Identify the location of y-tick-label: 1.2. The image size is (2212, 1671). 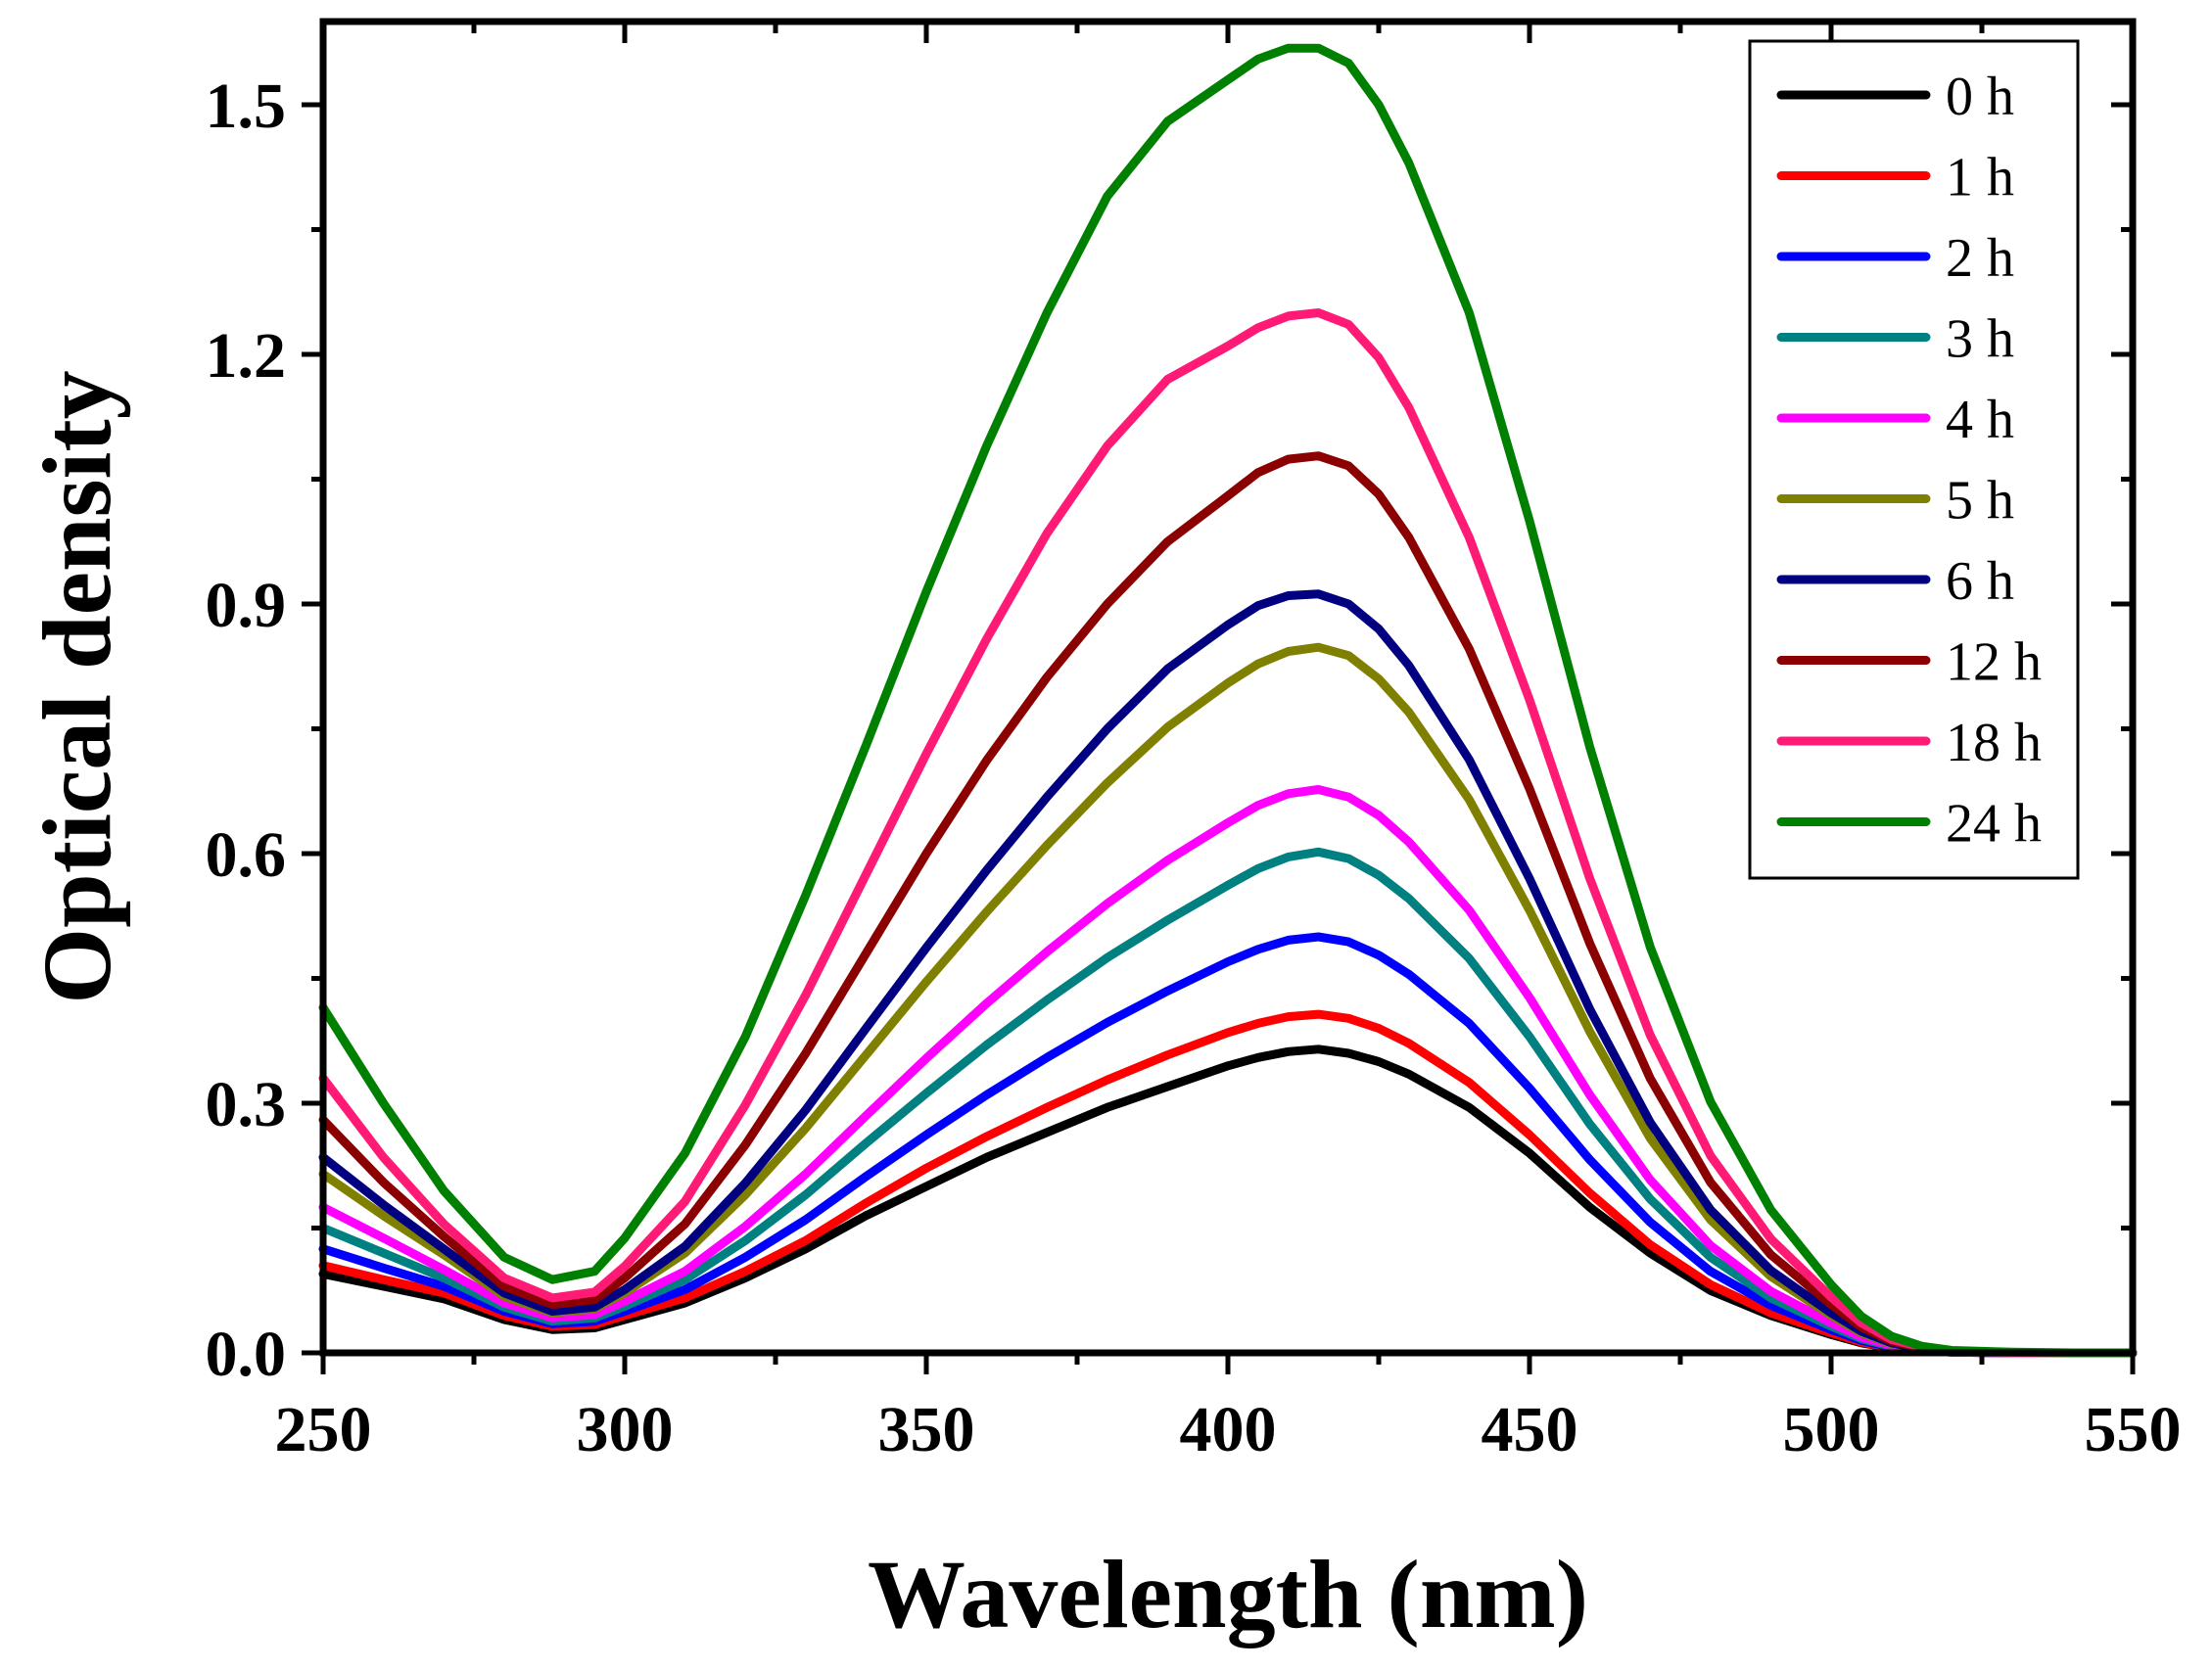
(246, 356).